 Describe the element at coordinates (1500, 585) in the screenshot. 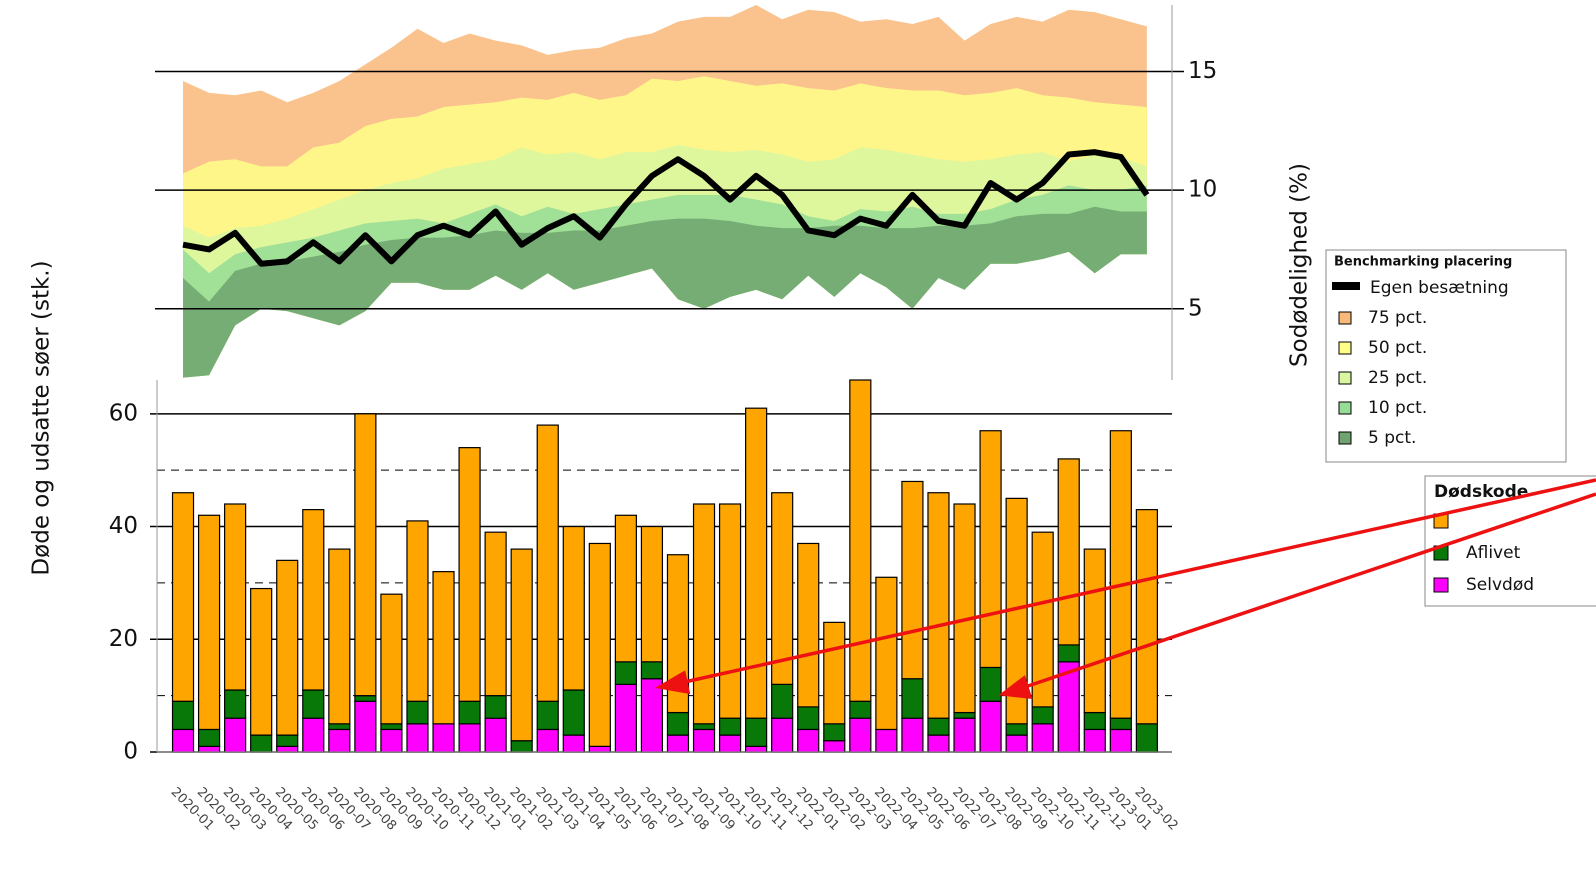

I see `legend-label: Selvdød` at that location.